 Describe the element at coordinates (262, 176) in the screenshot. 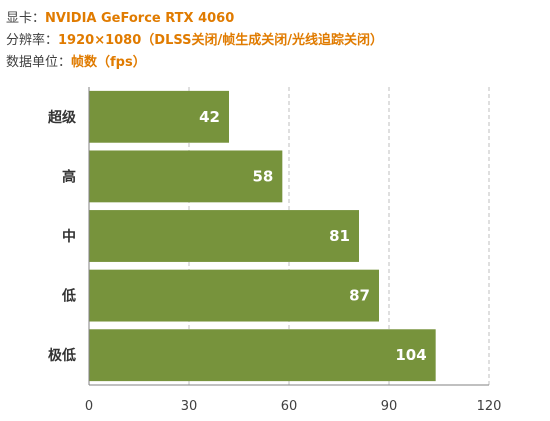

I see `data-label: 58` at that location.